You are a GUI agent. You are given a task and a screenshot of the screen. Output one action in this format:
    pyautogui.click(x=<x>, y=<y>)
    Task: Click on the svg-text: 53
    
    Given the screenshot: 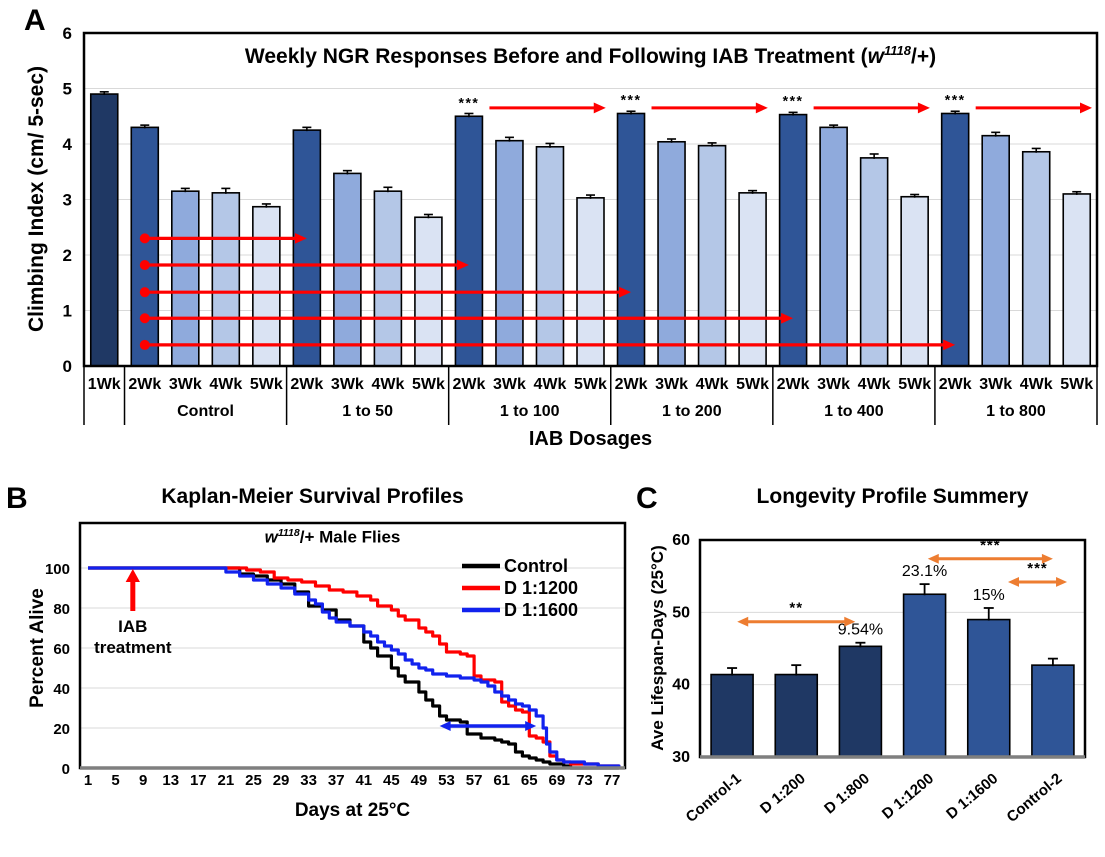 What is the action you would take?
    pyautogui.click(x=446, y=780)
    